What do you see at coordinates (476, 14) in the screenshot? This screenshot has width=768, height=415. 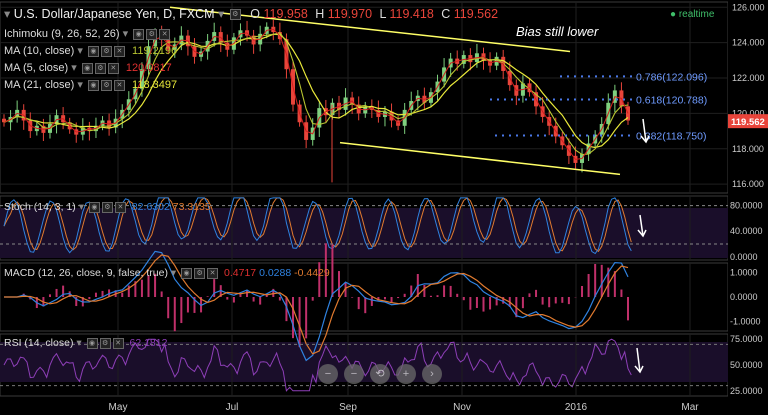 I see `close-value: 119.562` at bounding box center [476, 14].